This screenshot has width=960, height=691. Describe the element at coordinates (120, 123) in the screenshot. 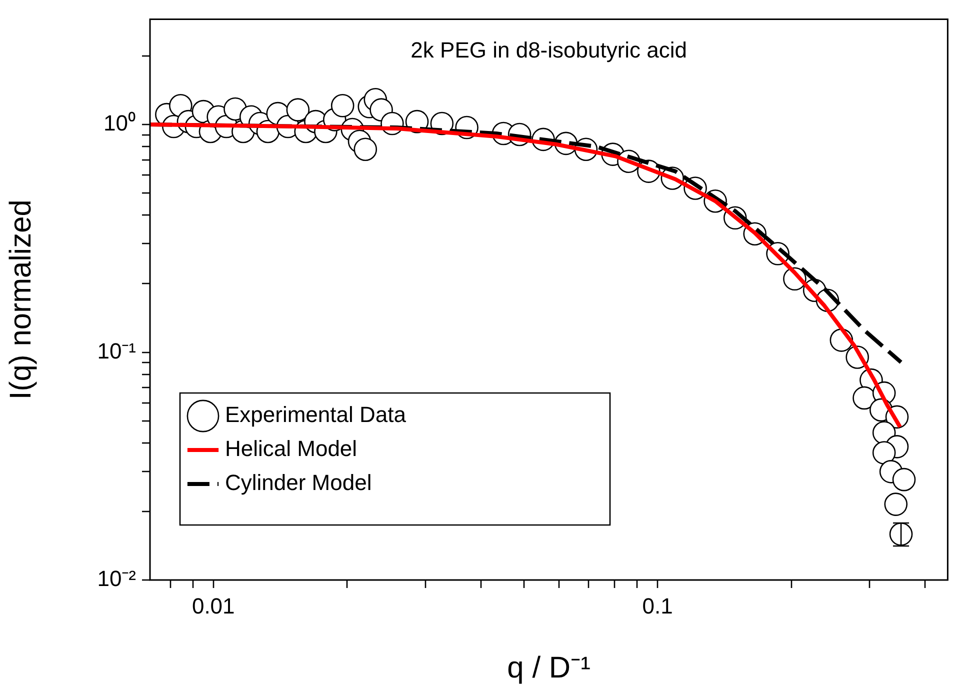

I see `y-tick-label: 10⁰` at that location.